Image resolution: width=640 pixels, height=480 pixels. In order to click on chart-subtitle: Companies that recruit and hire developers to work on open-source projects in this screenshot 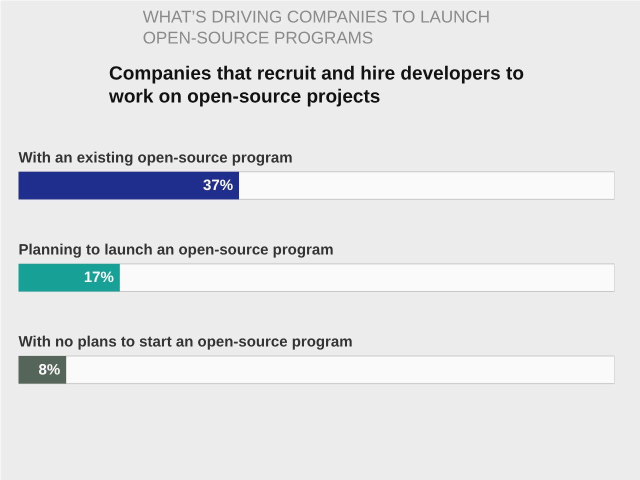, I will do `click(316, 85)`.